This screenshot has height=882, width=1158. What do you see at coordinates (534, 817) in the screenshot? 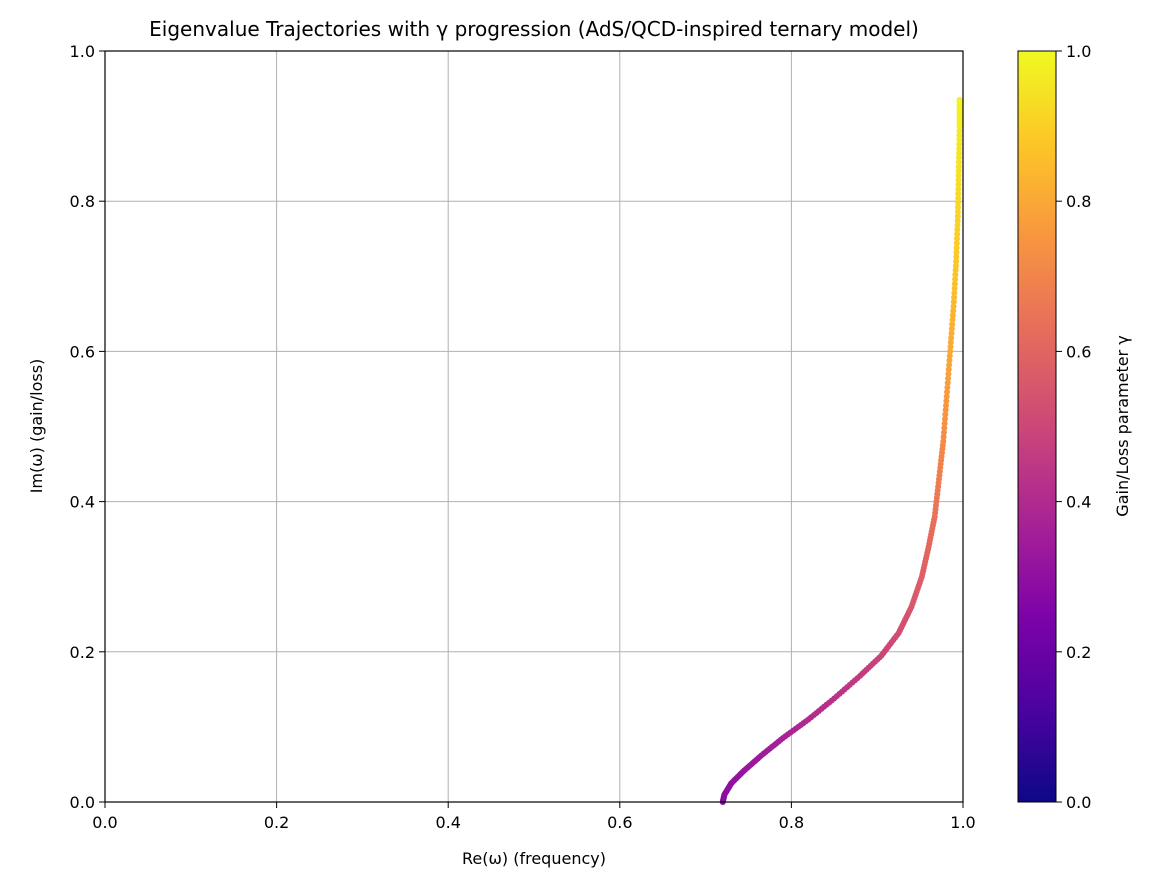
I see `x-axis-ticks: 0.0 0.2 0.4 0.6 0.8 1.0` at bounding box center [534, 817].